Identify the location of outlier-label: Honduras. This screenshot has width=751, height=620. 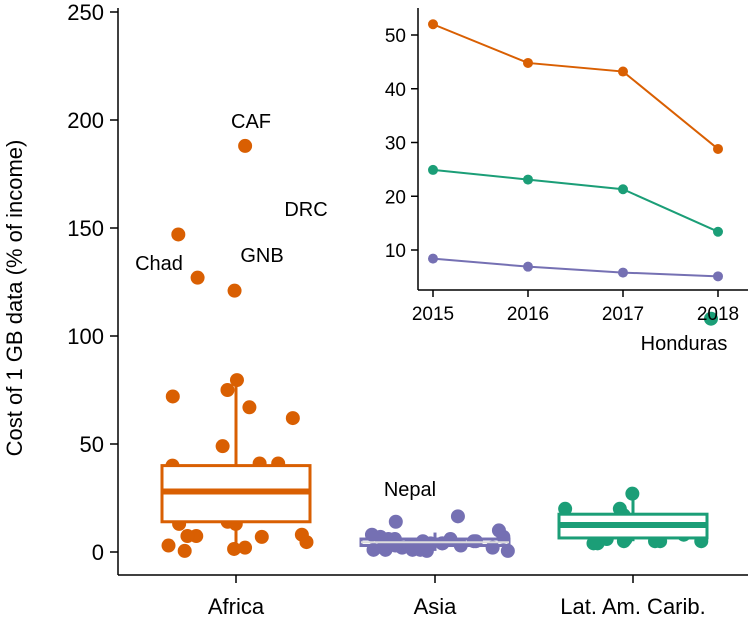
(684, 344).